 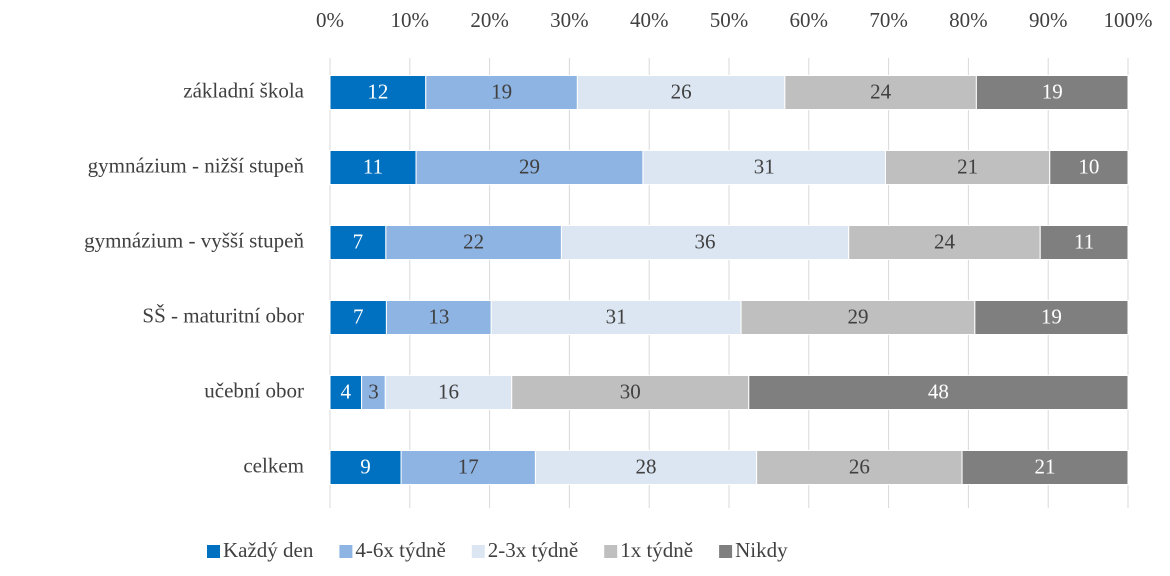 What do you see at coordinates (268, 550) in the screenshot?
I see `legend-label: Každý den` at bounding box center [268, 550].